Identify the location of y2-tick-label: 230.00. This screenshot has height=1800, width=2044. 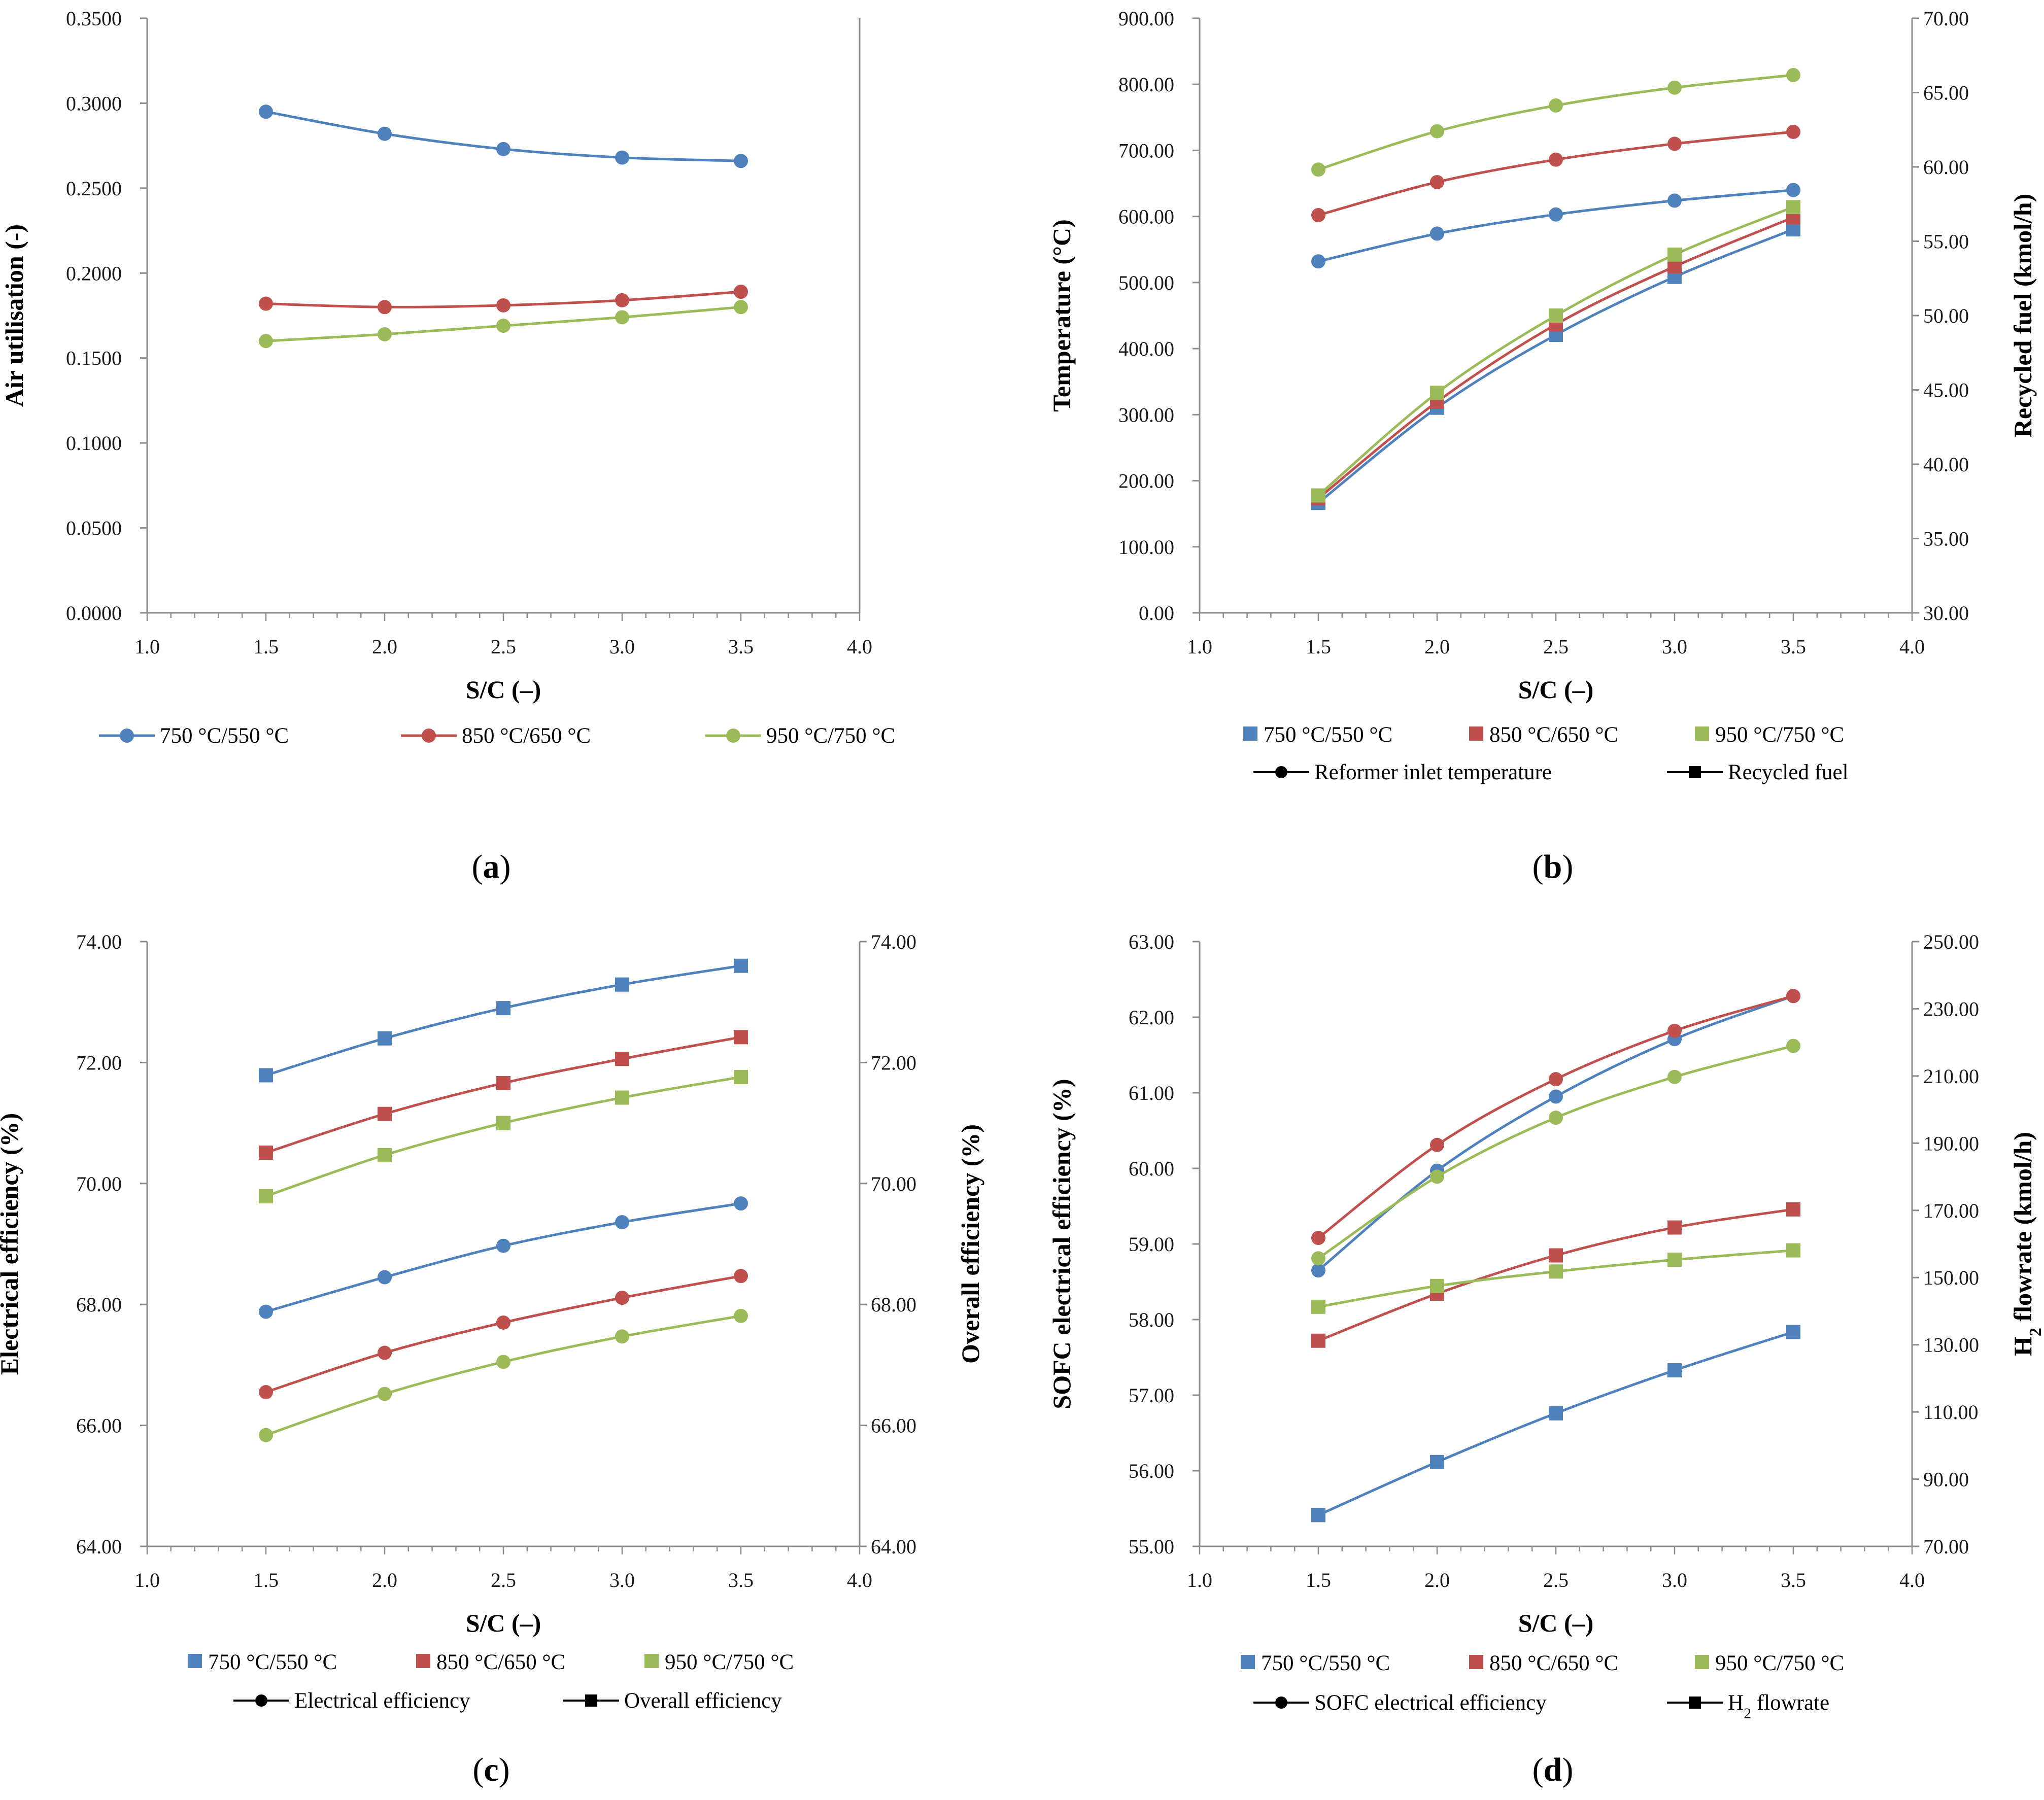
(1951, 1008).